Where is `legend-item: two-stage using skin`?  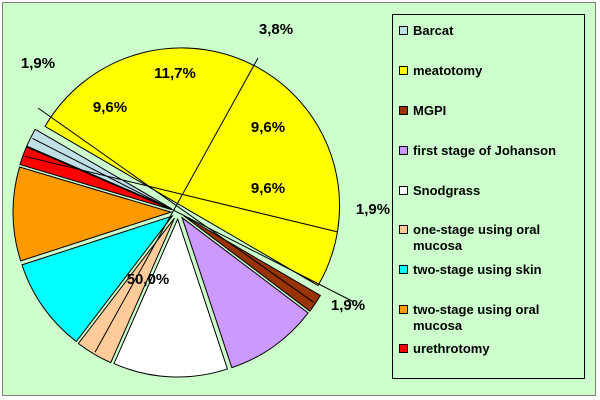
legend-item: two-stage using skin is located at coordinates (491, 270).